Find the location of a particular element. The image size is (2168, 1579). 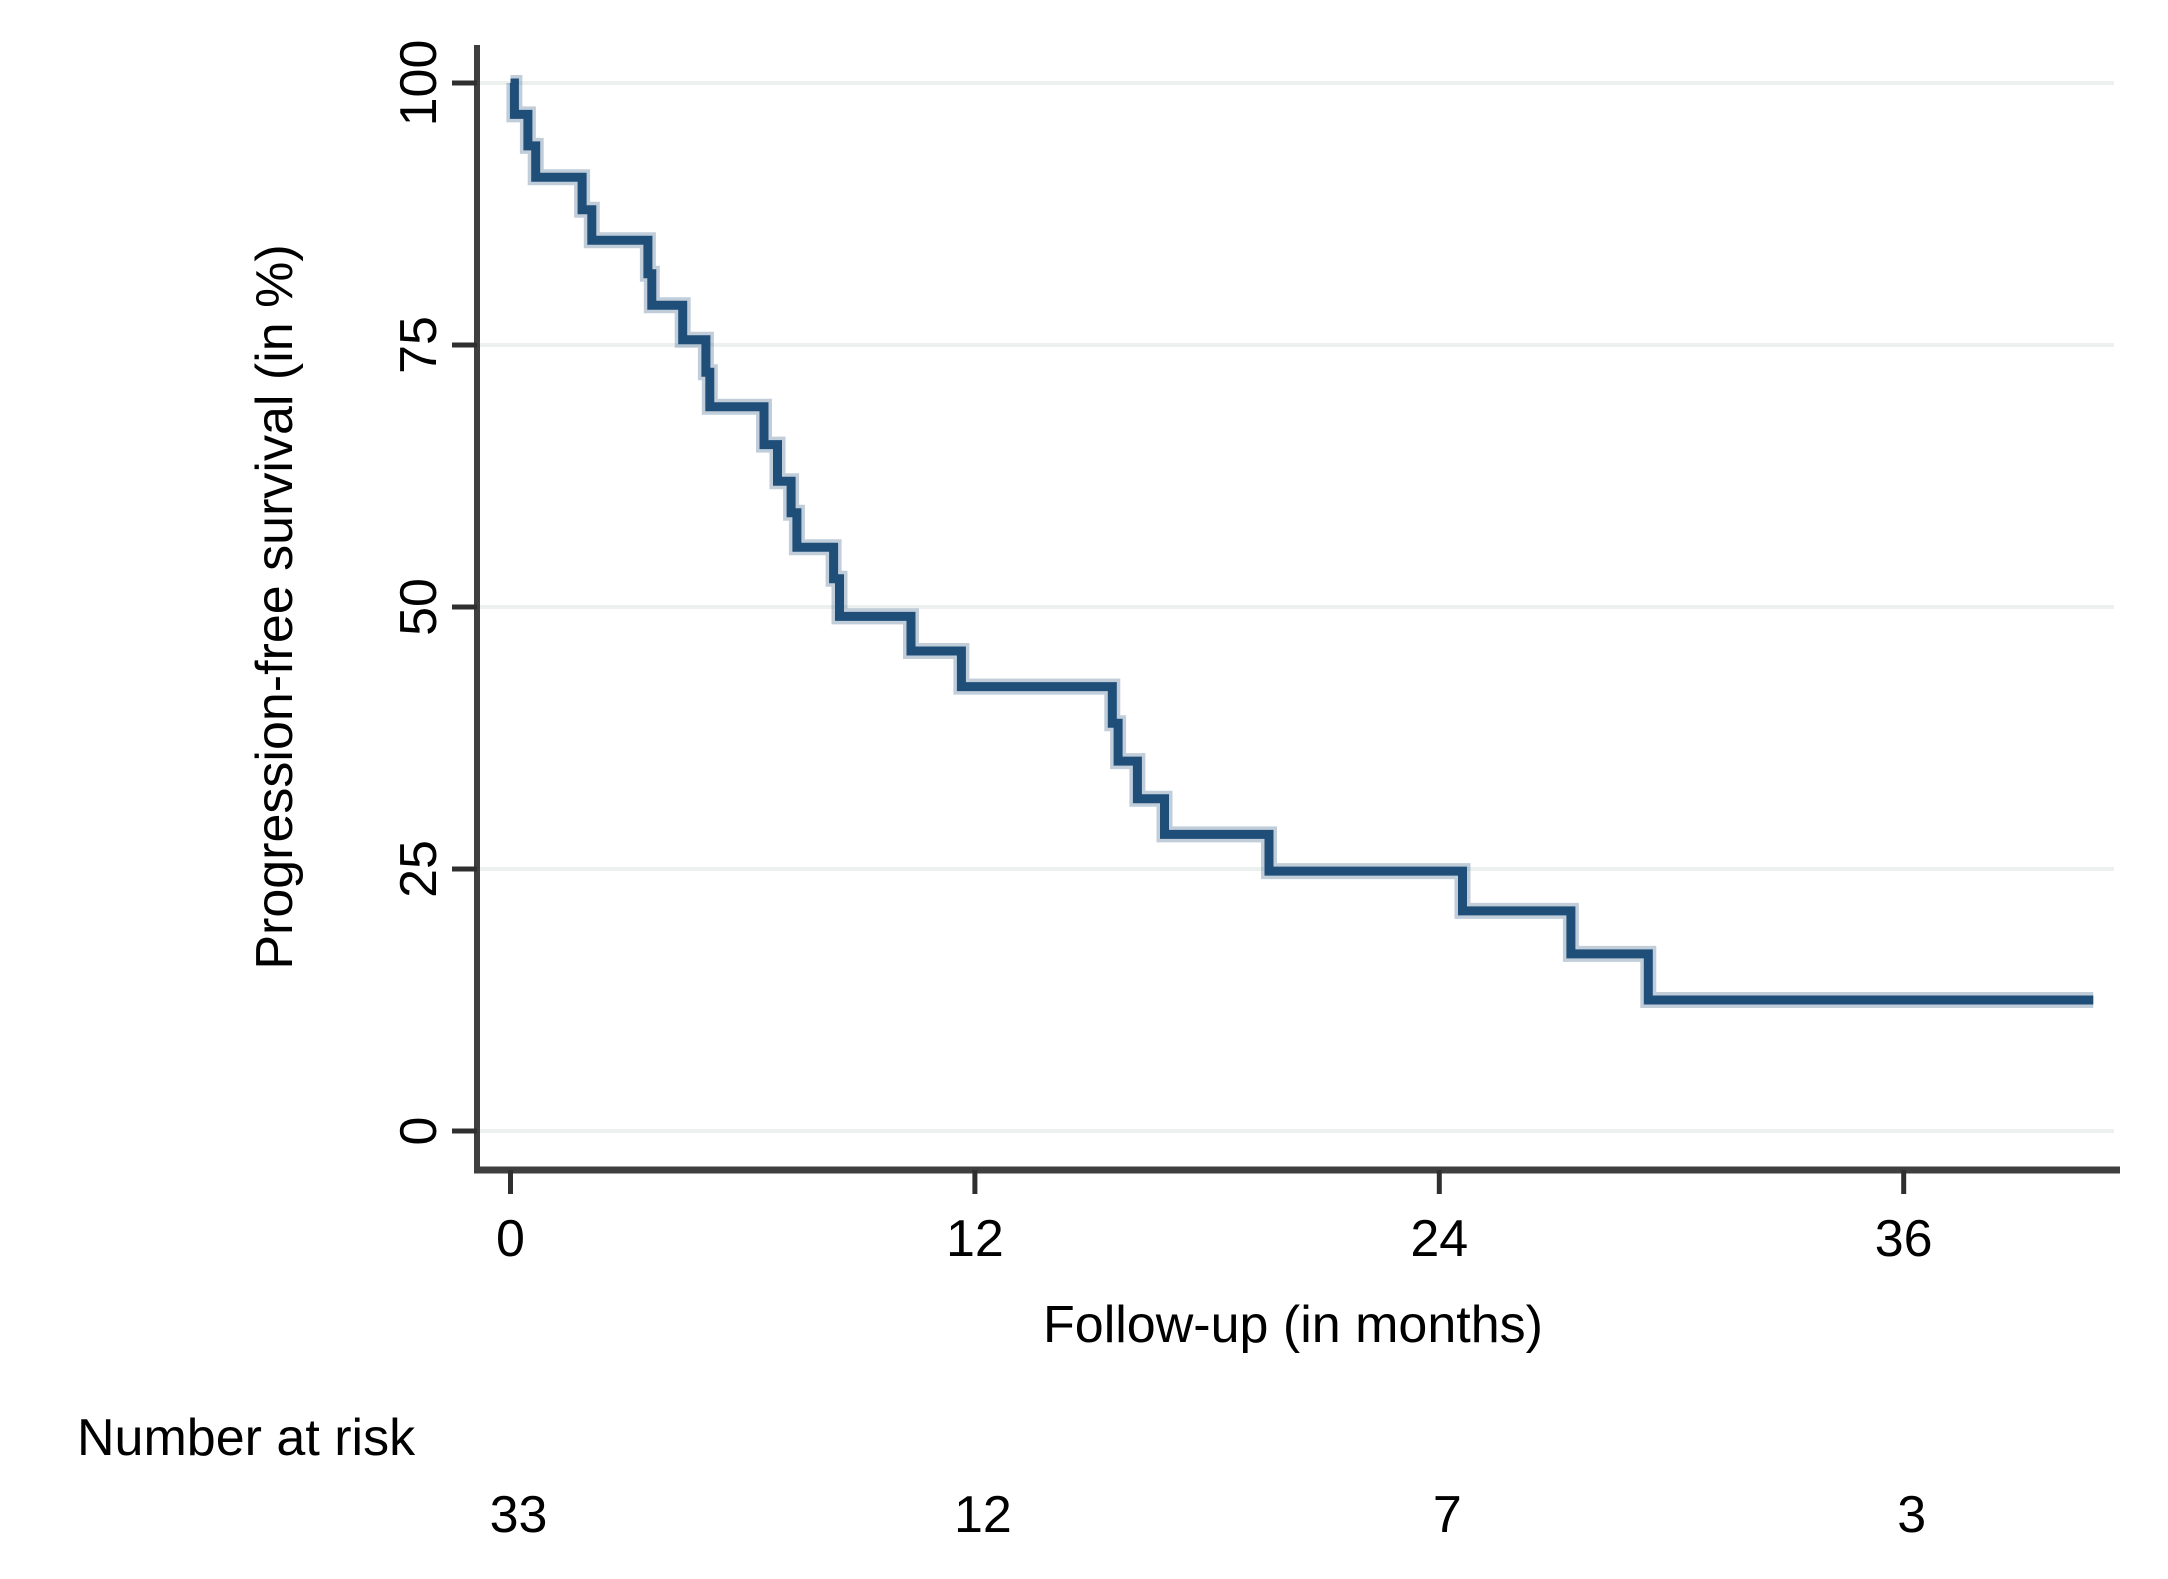

y-axis-ticks is located at coordinates (464, 607).